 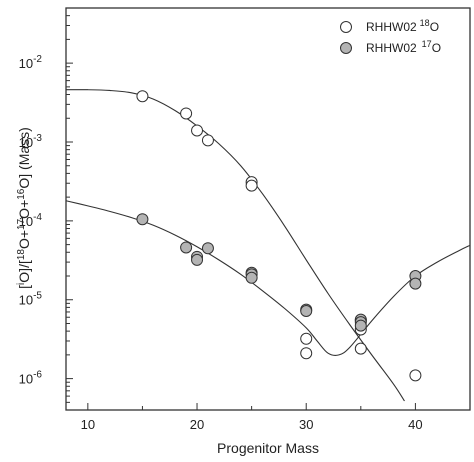 I want to click on legend-label-17o: RHHW02 17O, so click(x=403, y=47).